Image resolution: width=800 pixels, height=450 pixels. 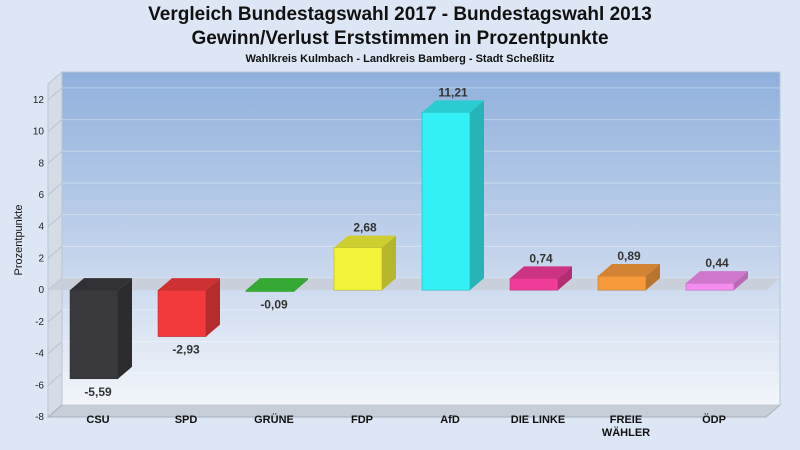 I want to click on x-tick-label: SPD, so click(x=186, y=420).